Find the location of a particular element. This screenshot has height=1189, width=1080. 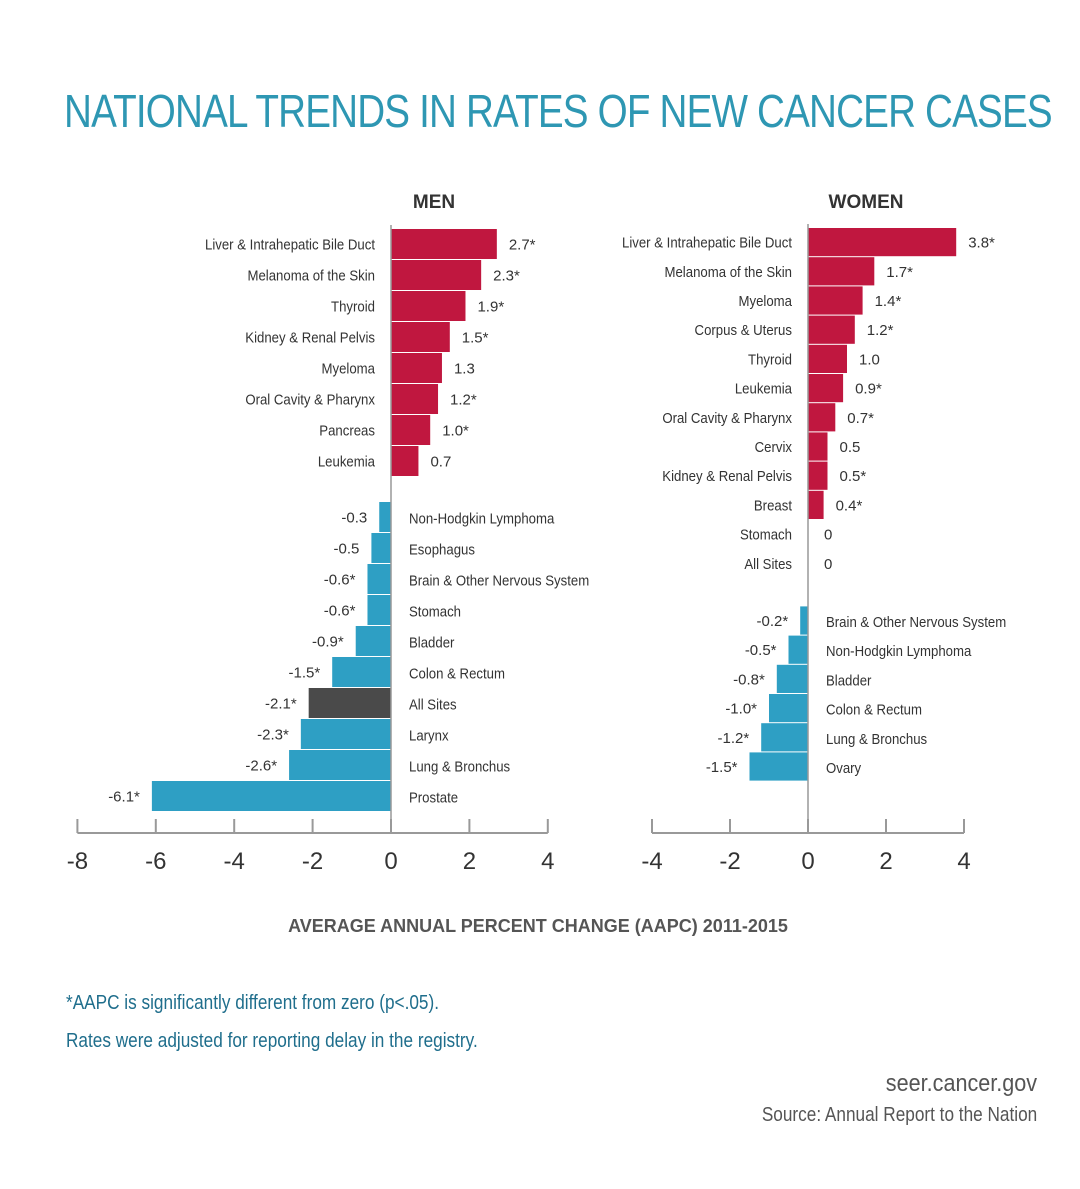

data-label: 1.7* is located at coordinates (899, 272).